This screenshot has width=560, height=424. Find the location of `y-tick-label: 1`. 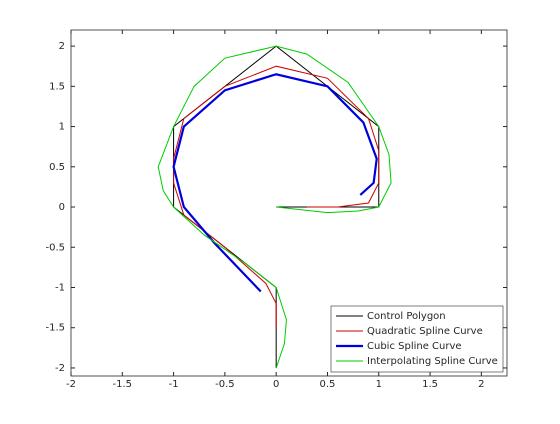

y-tick-label: 1 is located at coordinates (62, 127).